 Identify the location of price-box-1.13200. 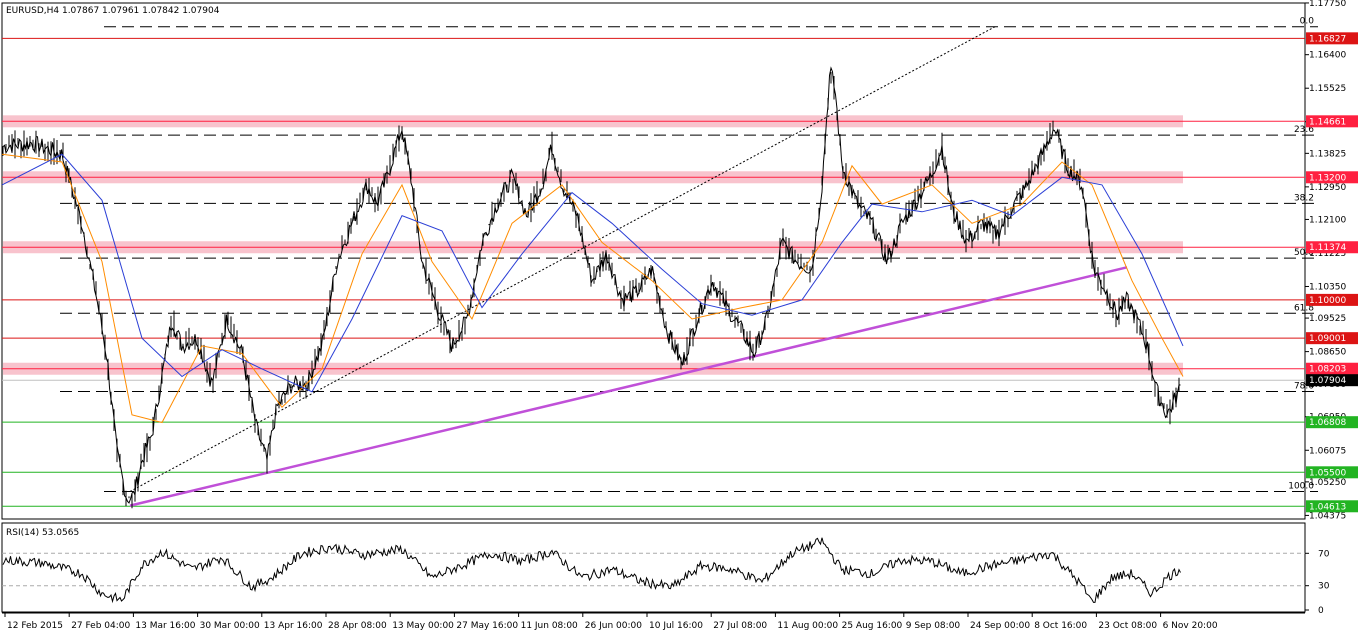
(1332, 177).